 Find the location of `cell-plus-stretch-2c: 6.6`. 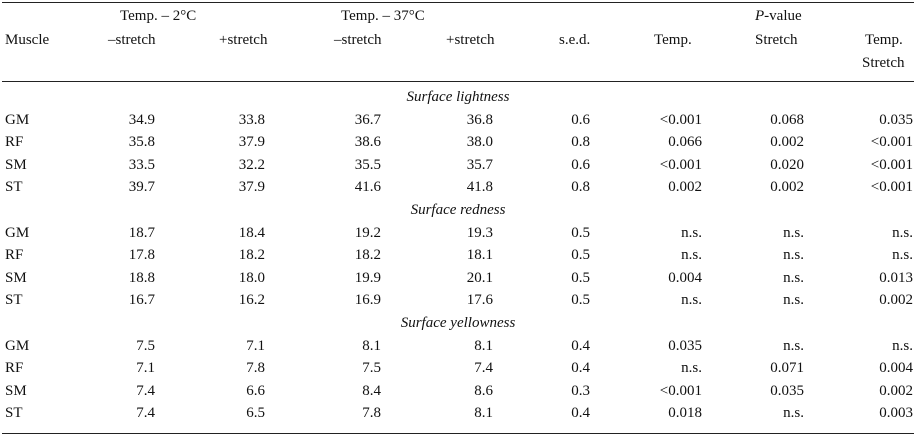

cell-plus-stretch-2c: 6.6 is located at coordinates (255, 390).